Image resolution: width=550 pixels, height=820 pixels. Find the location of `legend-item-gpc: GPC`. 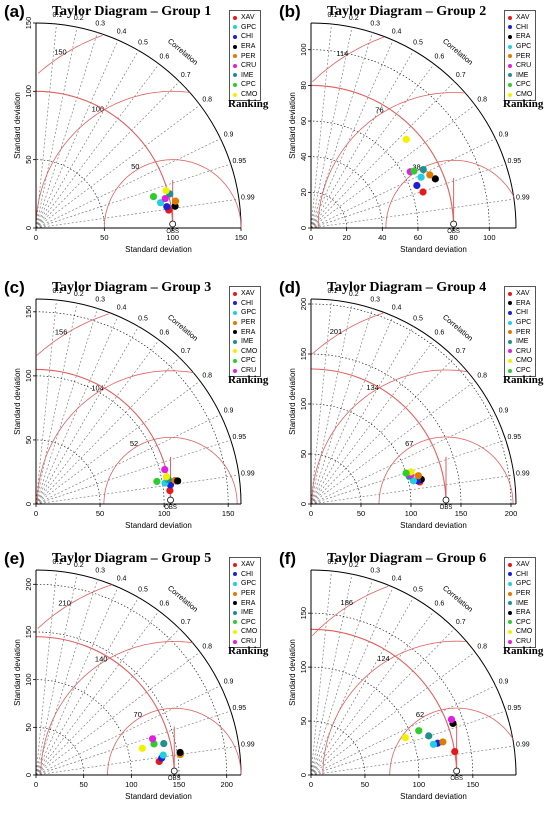

legend-item-gpc: GPC is located at coordinates (520, 47).